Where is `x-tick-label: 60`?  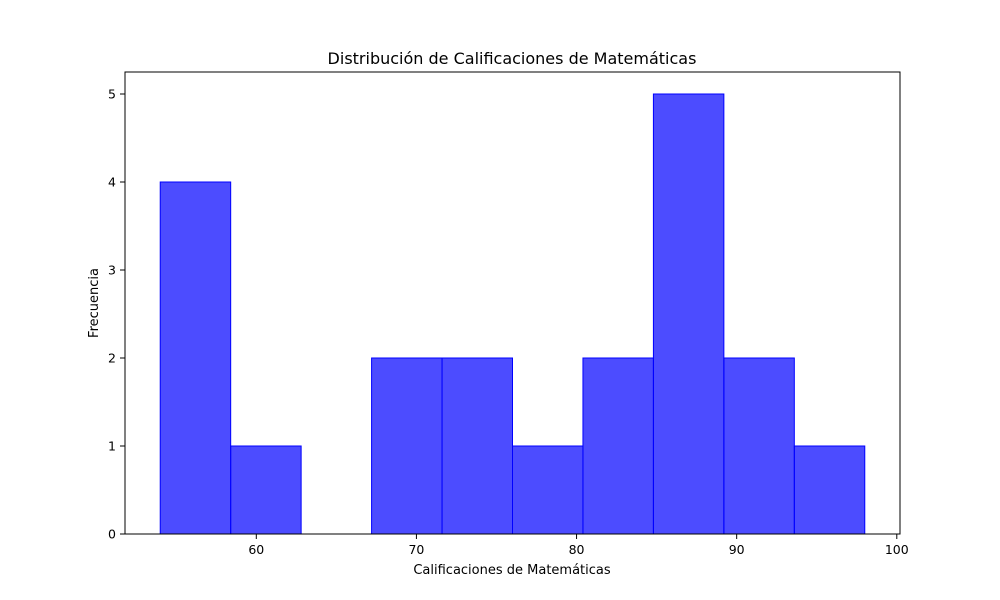
x-tick-label: 60 is located at coordinates (256, 549).